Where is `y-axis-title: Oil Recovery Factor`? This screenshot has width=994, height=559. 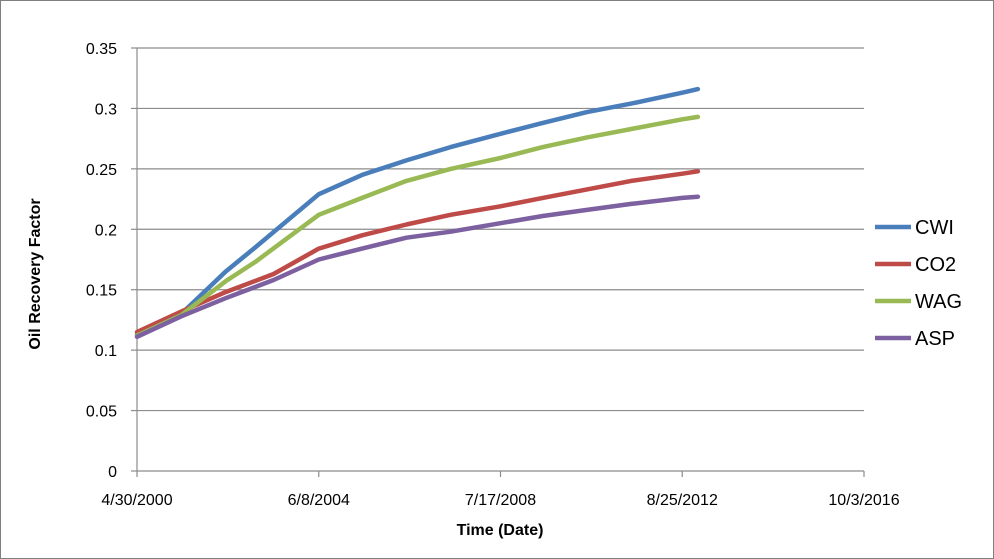 y-axis-title: Oil Recovery Factor is located at coordinates (35, 273).